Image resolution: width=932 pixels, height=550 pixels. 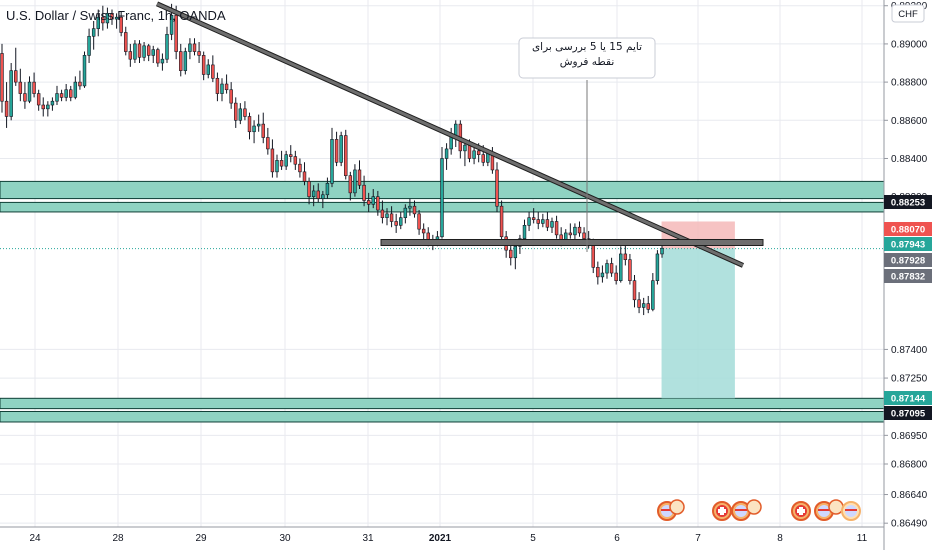 I want to click on time-tick-label-3: 30, so click(x=285, y=538).